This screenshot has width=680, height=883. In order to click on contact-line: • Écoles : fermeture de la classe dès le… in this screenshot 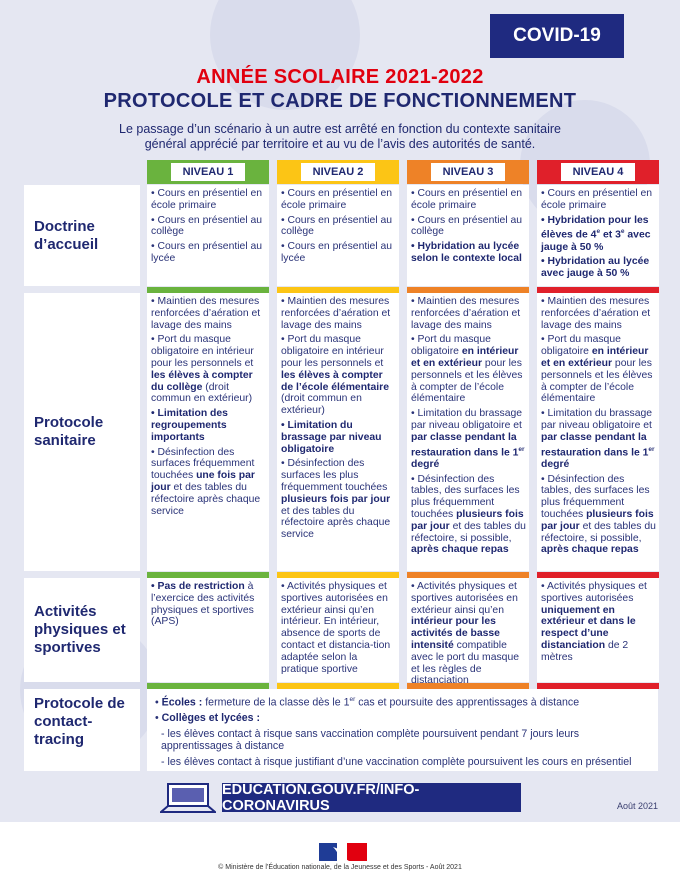, I will do `click(402, 701)`.